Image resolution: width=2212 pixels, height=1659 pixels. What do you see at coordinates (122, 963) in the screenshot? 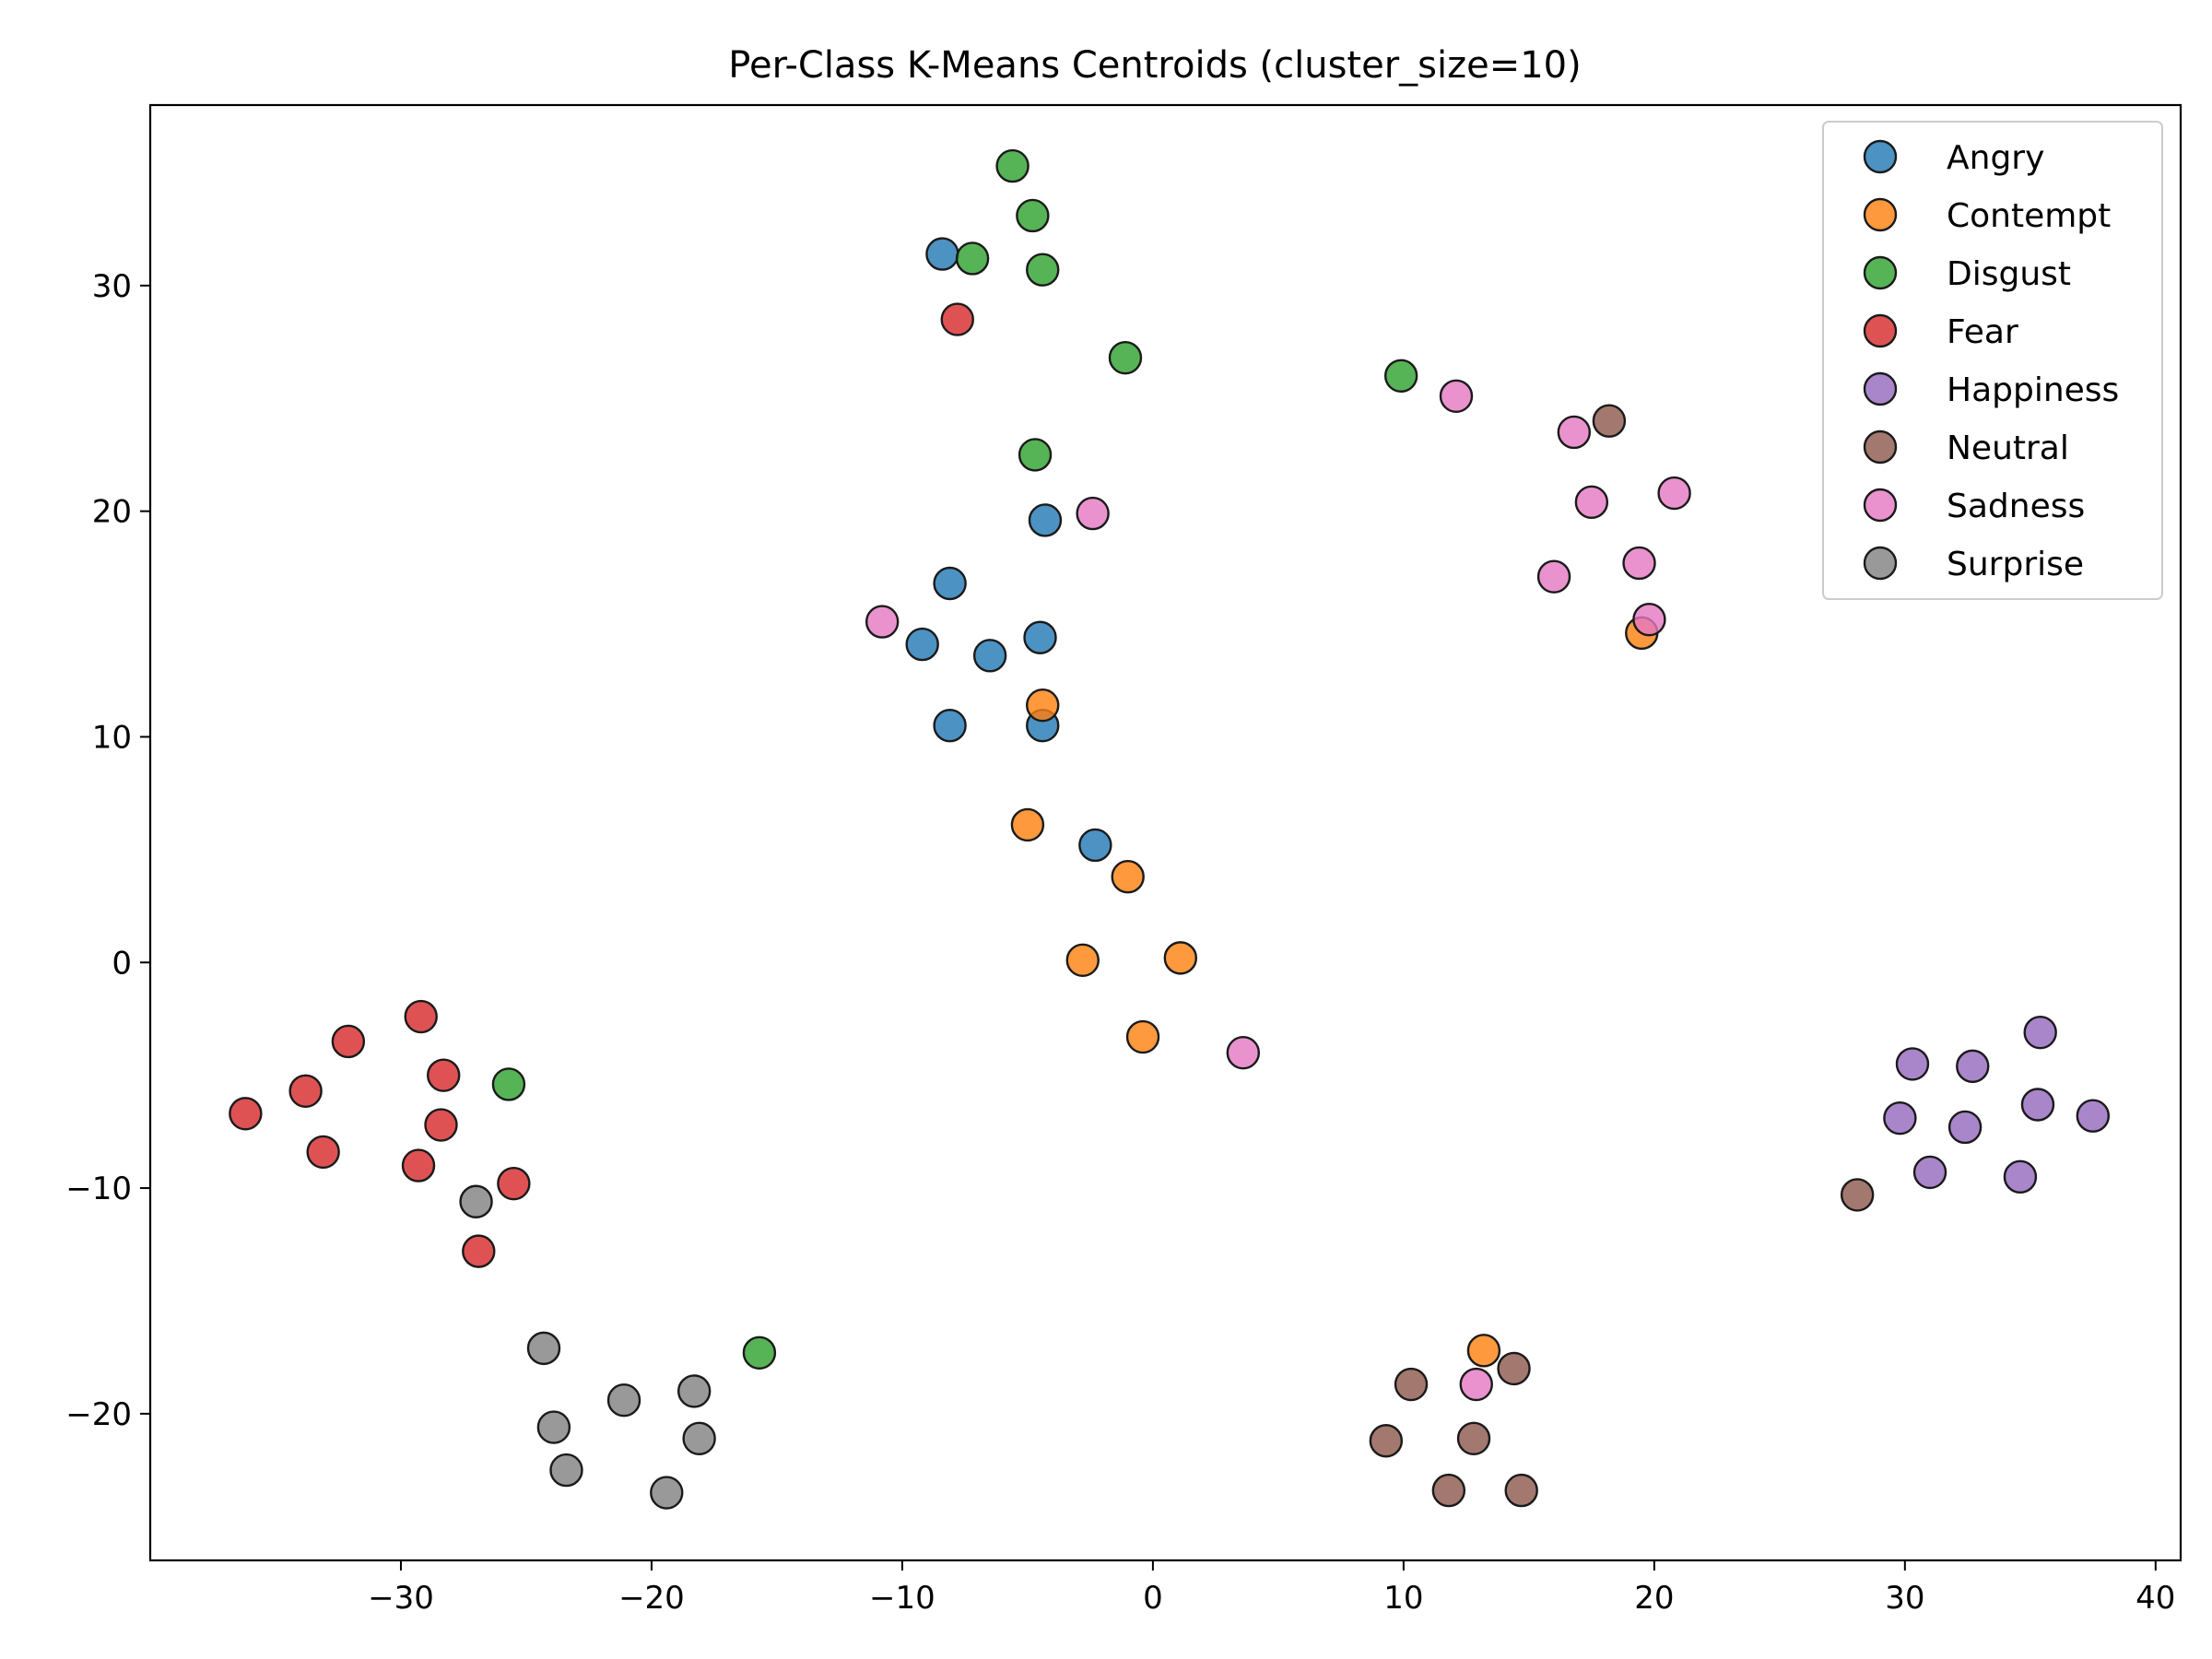
I see `y-tick-label: 0` at bounding box center [122, 963].